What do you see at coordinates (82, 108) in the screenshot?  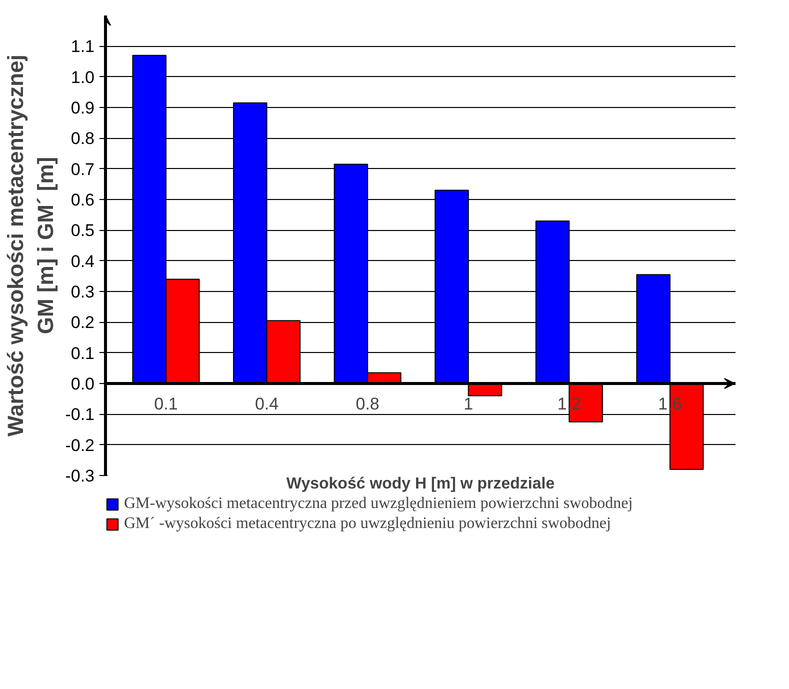 I see `y-tick-label: 0.9` at bounding box center [82, 108].